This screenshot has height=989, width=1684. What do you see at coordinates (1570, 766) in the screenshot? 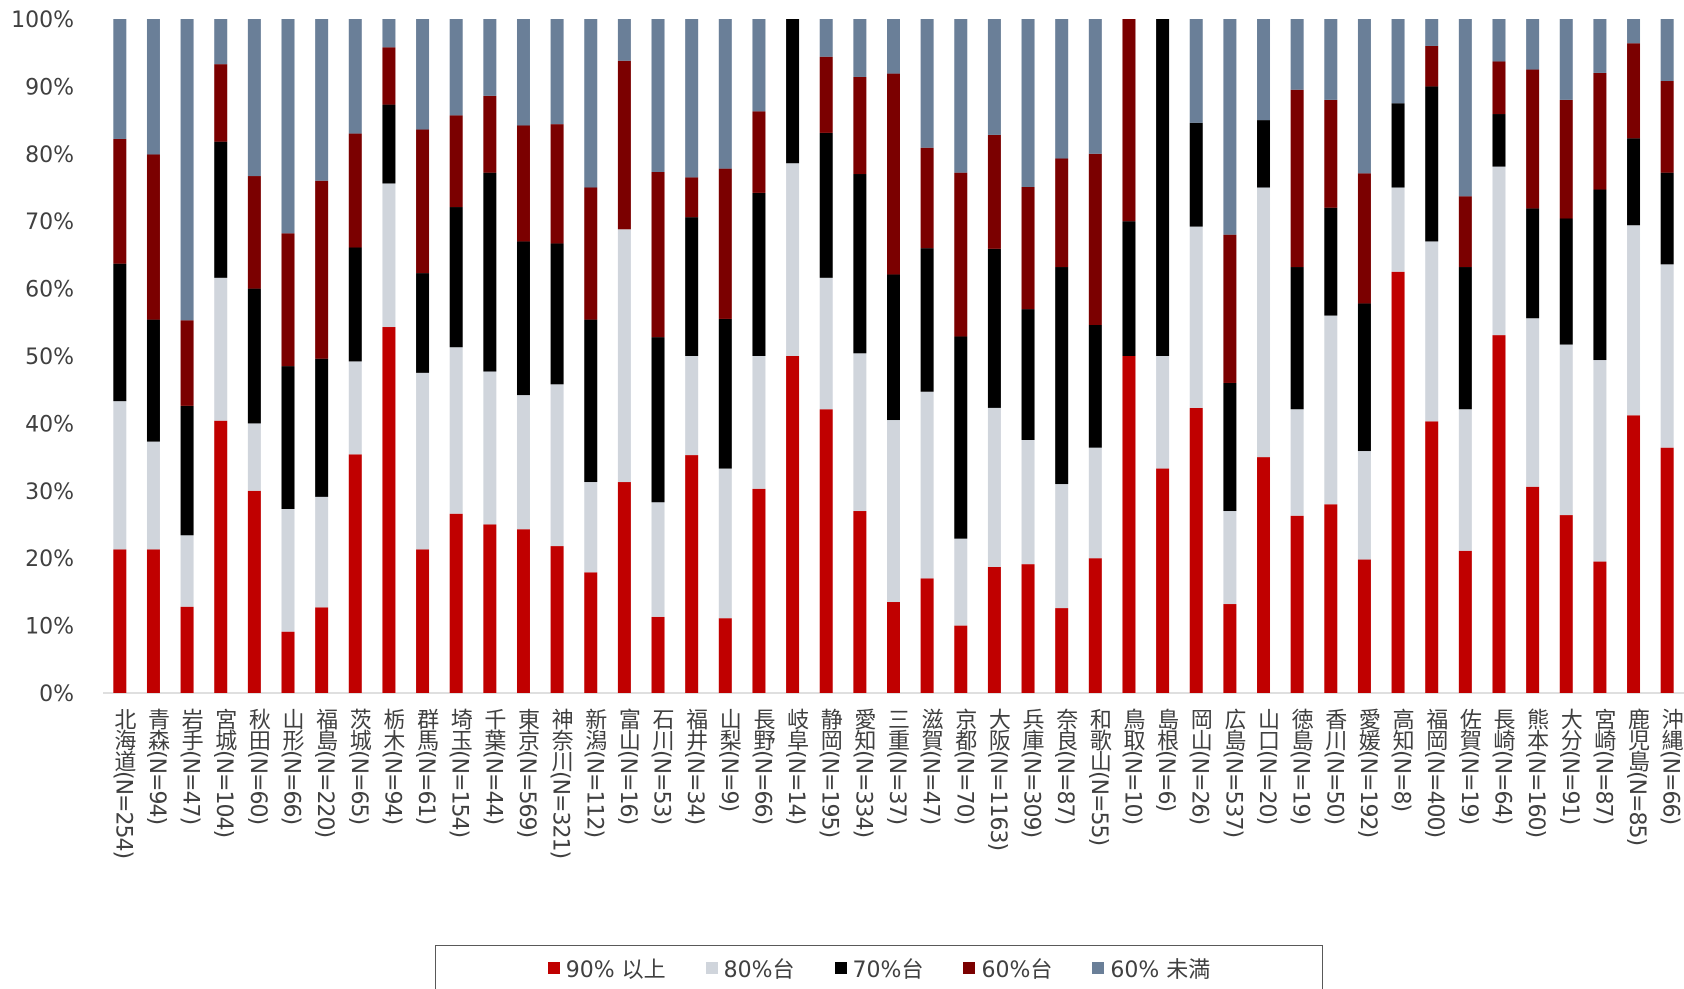
I see `x-tick-label: 大分(N=91)` at bounding box center [1570, 766].